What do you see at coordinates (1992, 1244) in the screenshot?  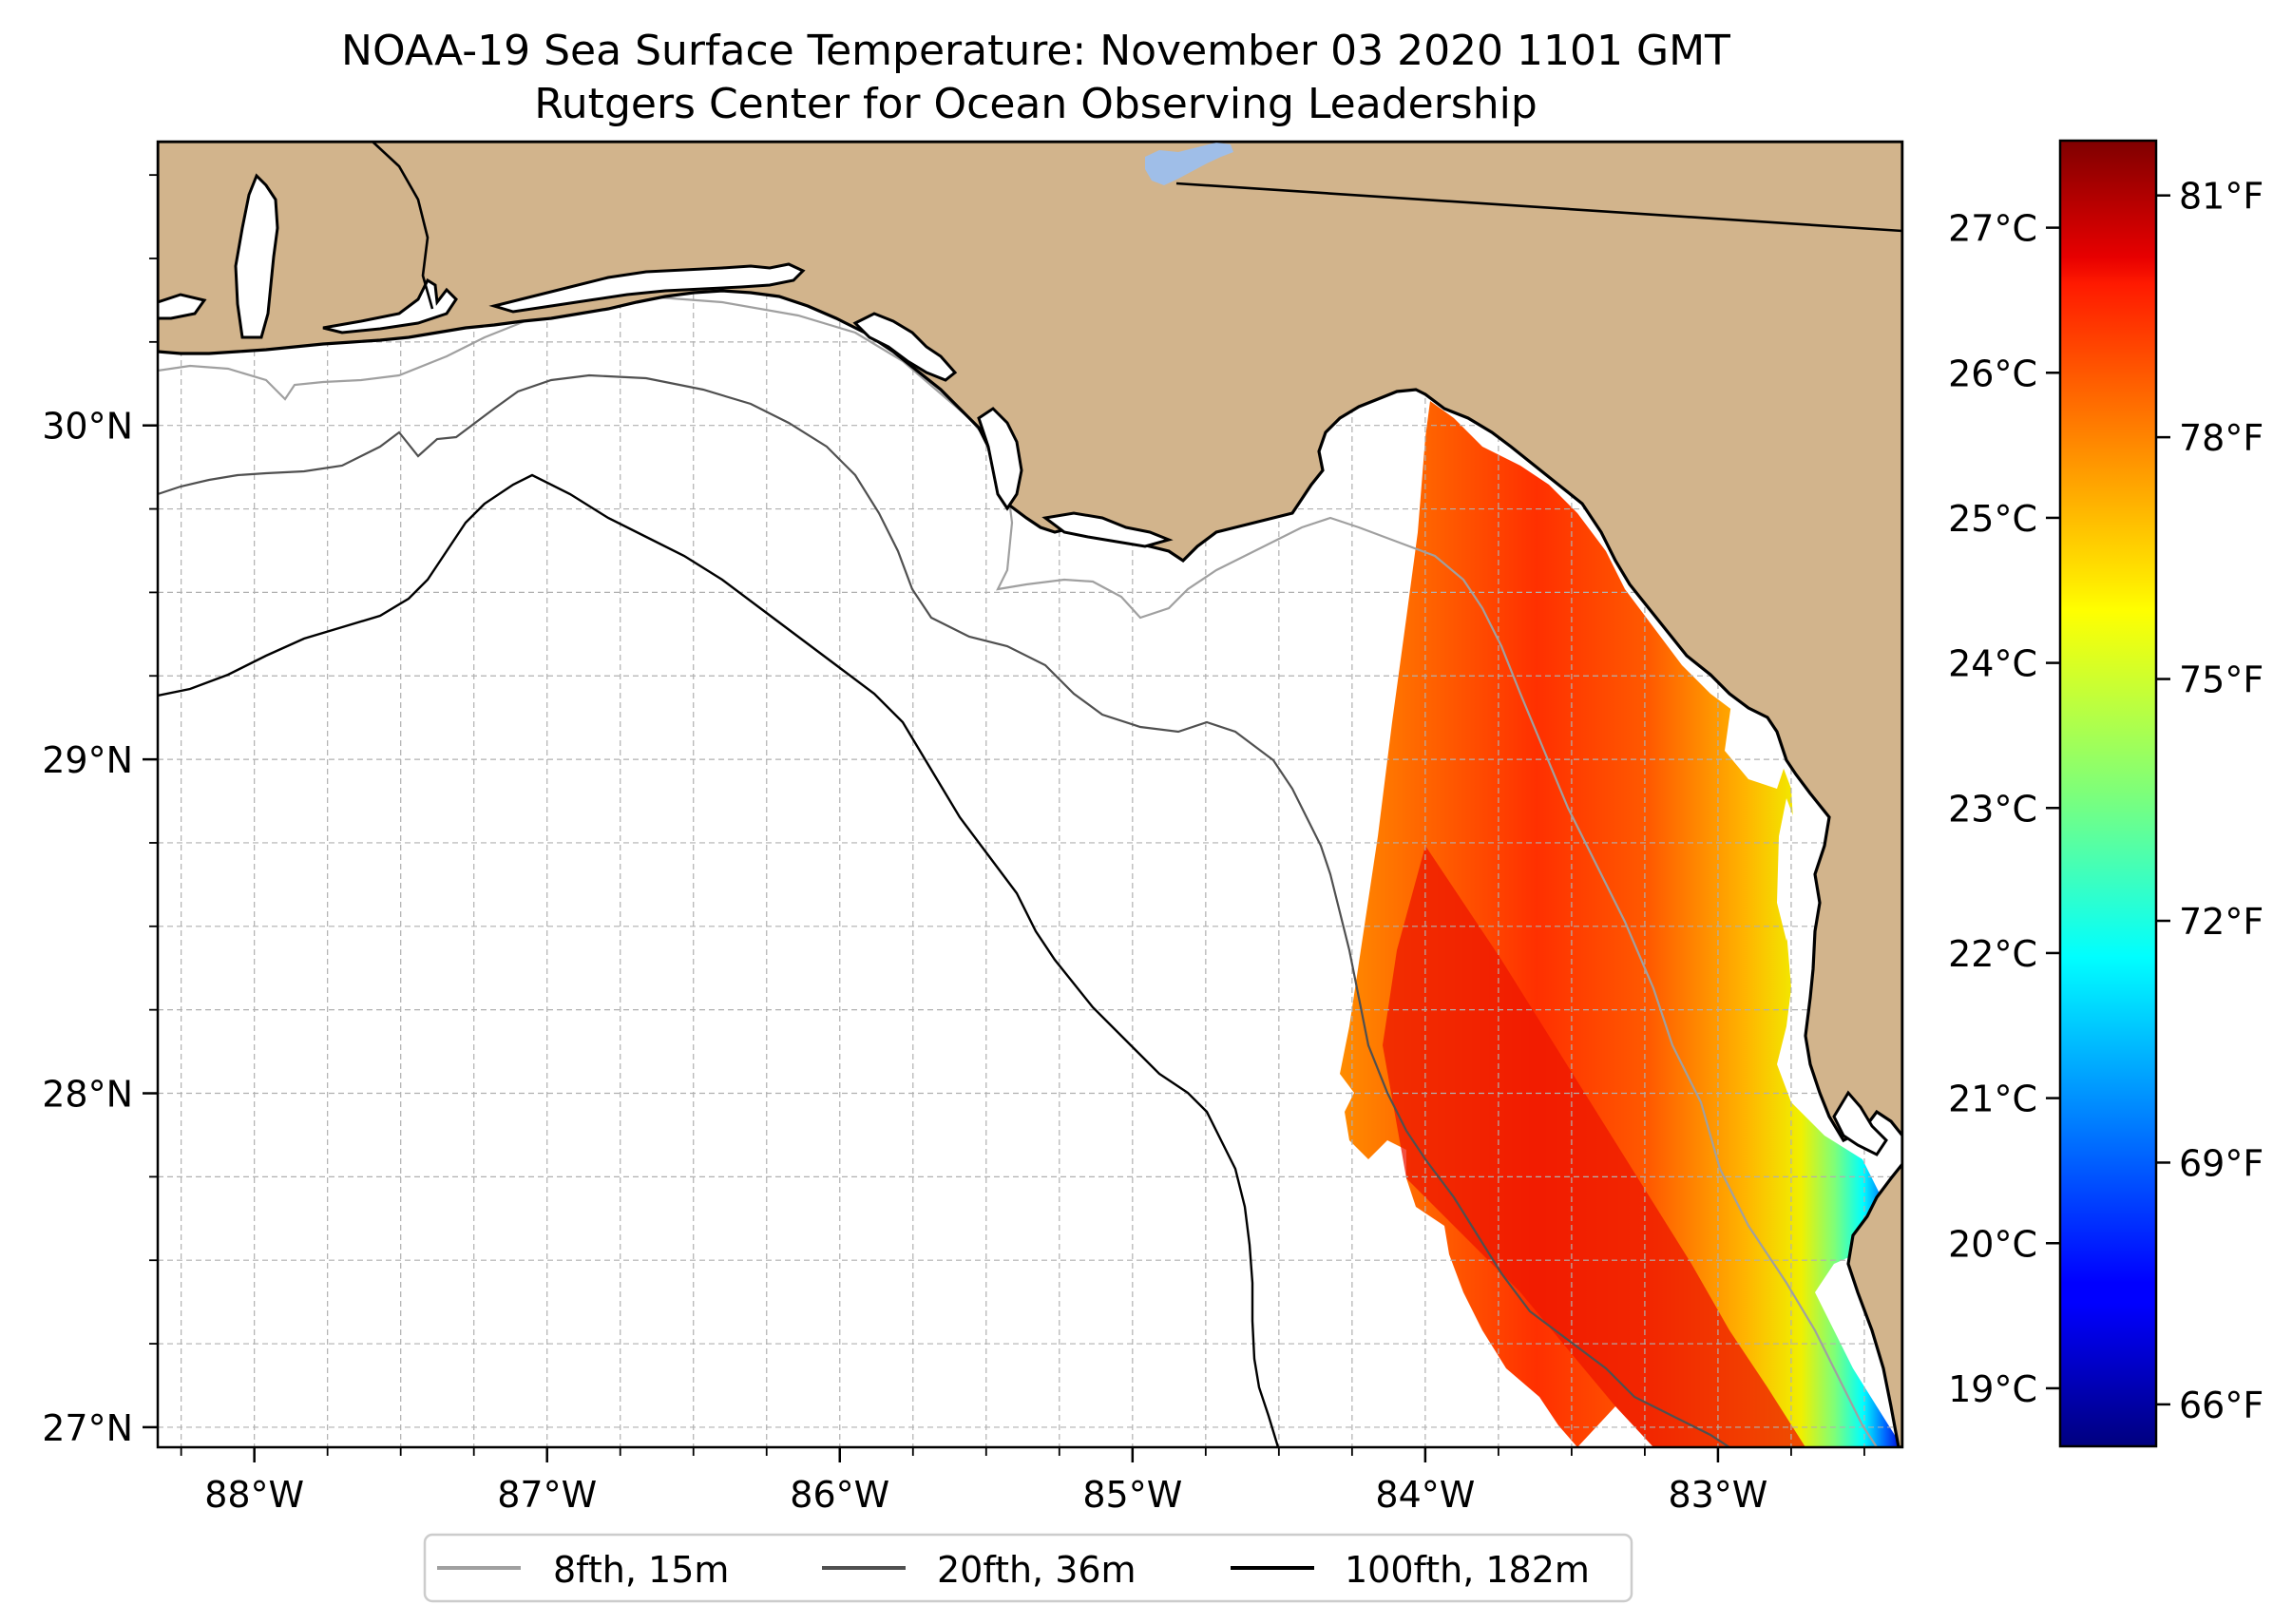 I see `colorbar-celsius-label: 20°C` at bounding box center [1992, 1244].